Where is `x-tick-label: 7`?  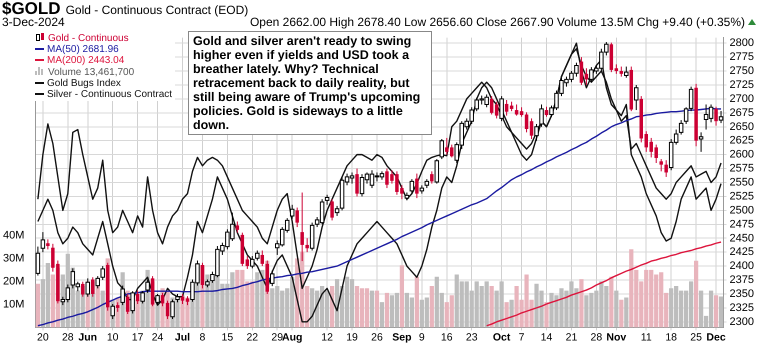 x-tick-label: 7 is located at coordinates (521, 338).